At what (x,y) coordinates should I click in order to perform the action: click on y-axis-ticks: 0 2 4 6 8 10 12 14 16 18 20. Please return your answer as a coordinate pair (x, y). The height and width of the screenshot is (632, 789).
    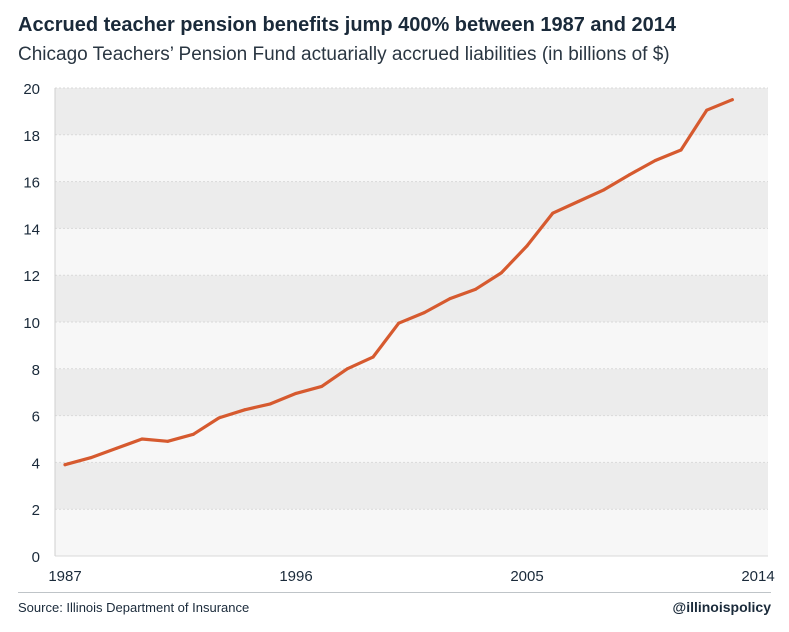
    Looking at the image, I should click on (31, 323).